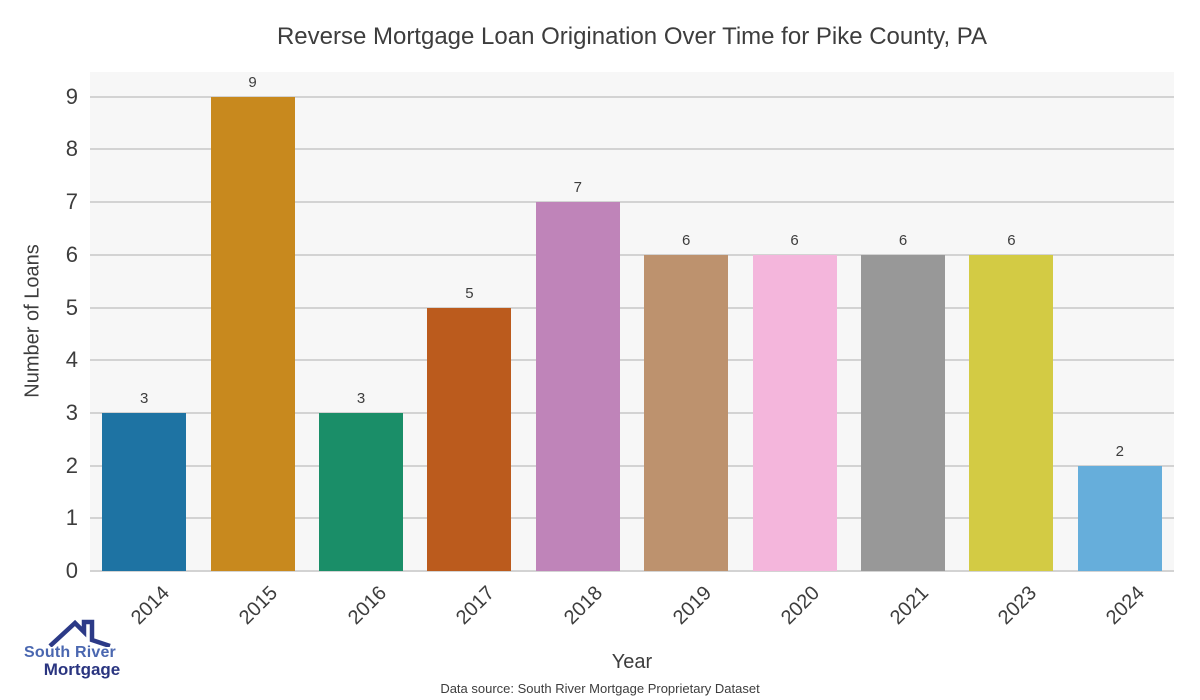  What do you see at coordinates (584, 606) in the screenshot?
I see `x-tick-label-2018: 2018` at bounding box center [584, 606].